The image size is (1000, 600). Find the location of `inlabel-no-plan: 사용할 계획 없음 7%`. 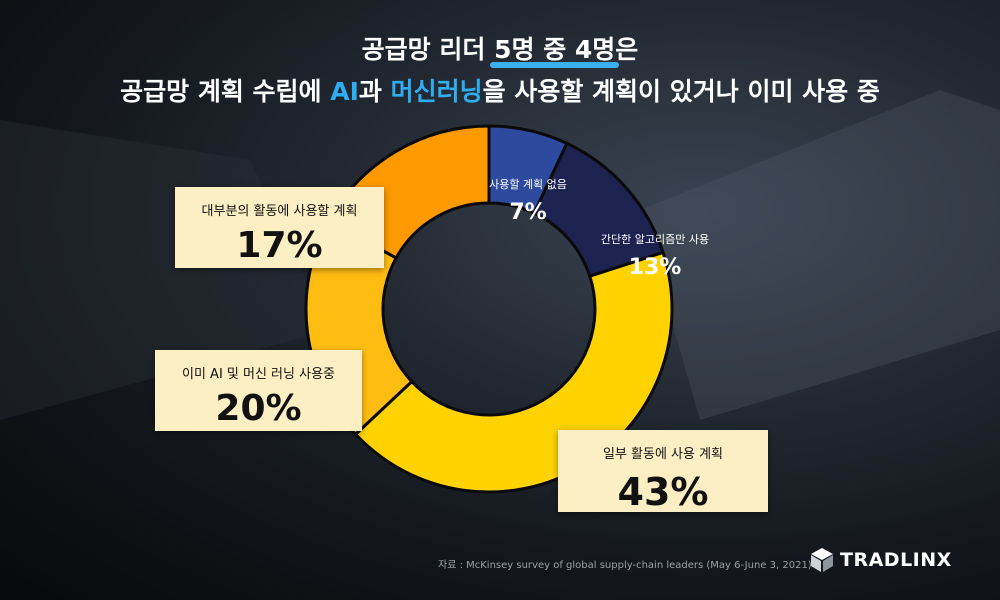

inlabel-no-plan: 사용할 계획 없음 7% is located at coordinates (528, 200).